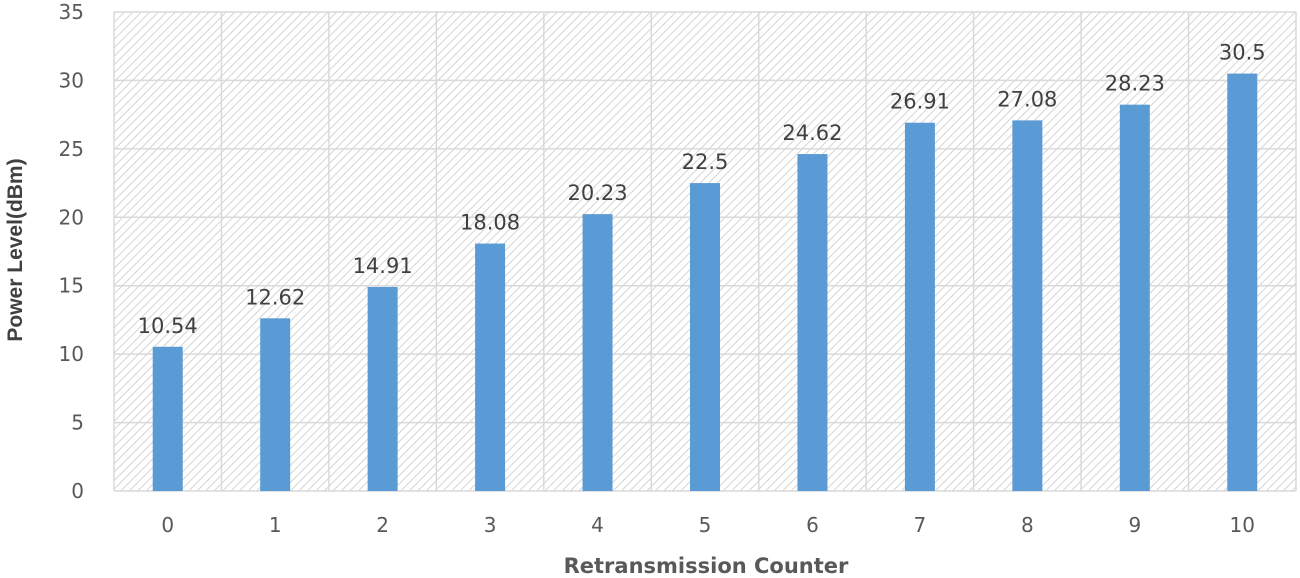 This screenshot has height=578, width=1300. Describe the element at coordinates (1242, 53) in the screenshot. I see `data-label: 30.5` at that location.